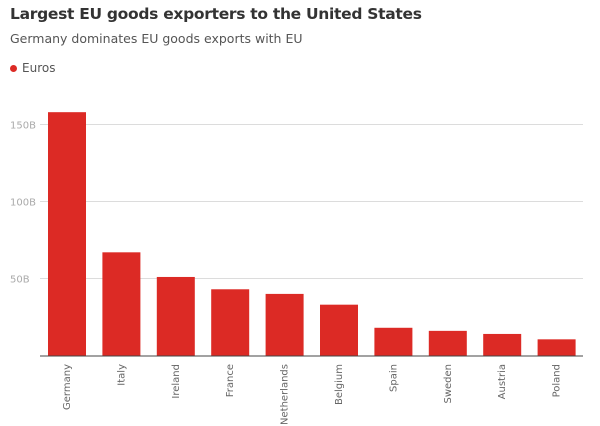 This screenshot has width=600, height=426. Describe the element at coordinates (447, 343) in the screenshot. I see `bar-sweden` at that location.